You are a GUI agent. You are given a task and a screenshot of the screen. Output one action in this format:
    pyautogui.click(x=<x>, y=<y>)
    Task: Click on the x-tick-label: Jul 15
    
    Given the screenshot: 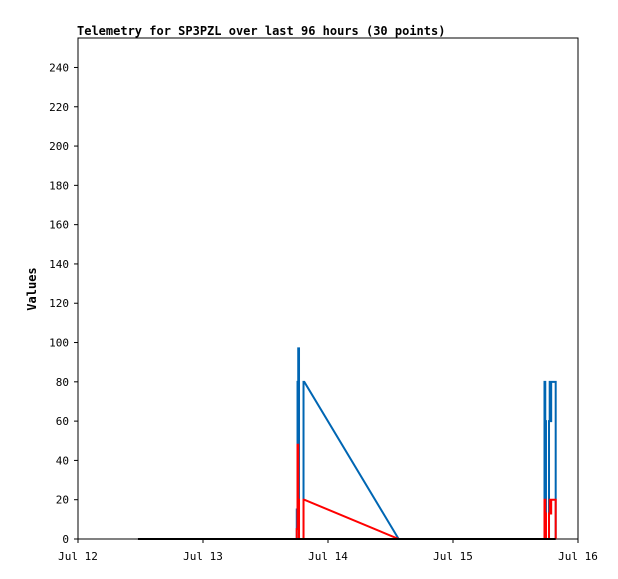 What is the action you would take?
    pyautogui.click(x=453, y=556)
    